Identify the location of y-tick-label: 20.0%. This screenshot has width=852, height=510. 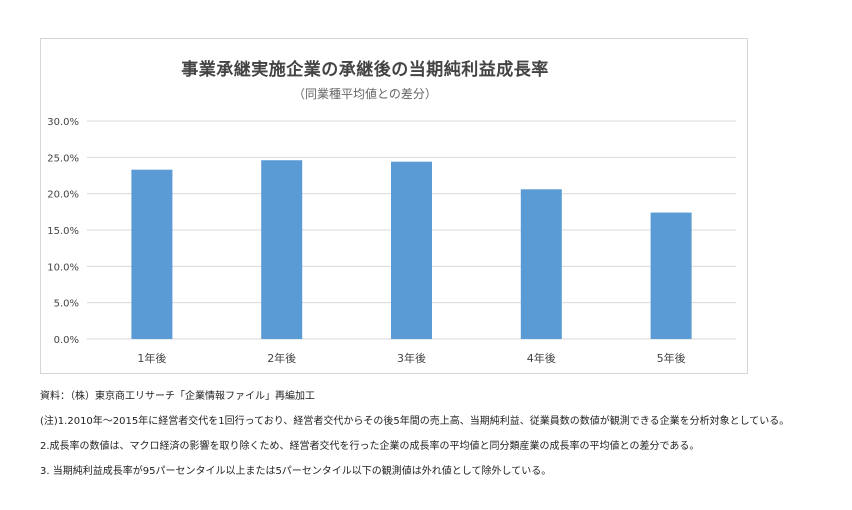
(63, 195).